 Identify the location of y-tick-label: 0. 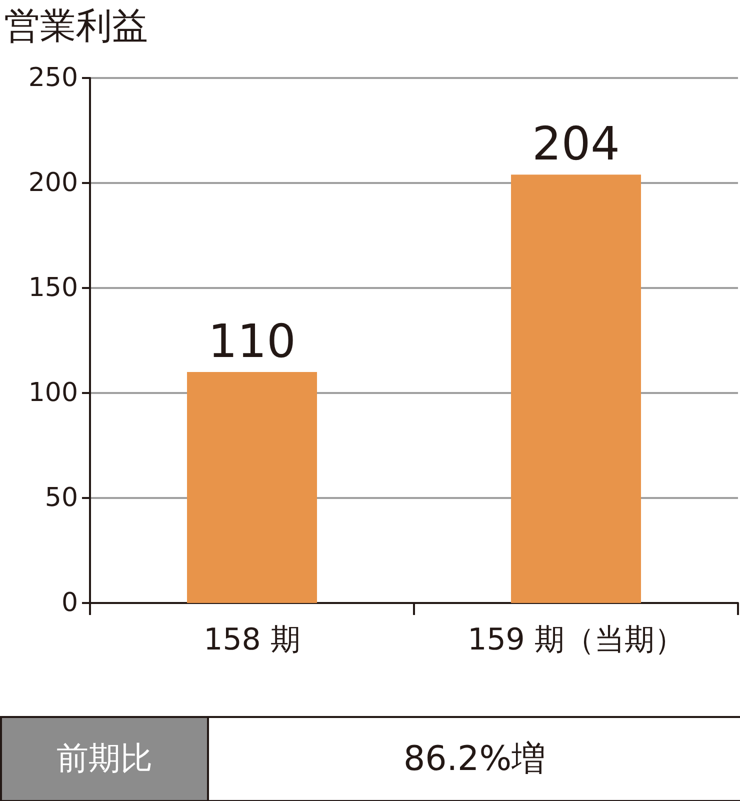
(69, 603).